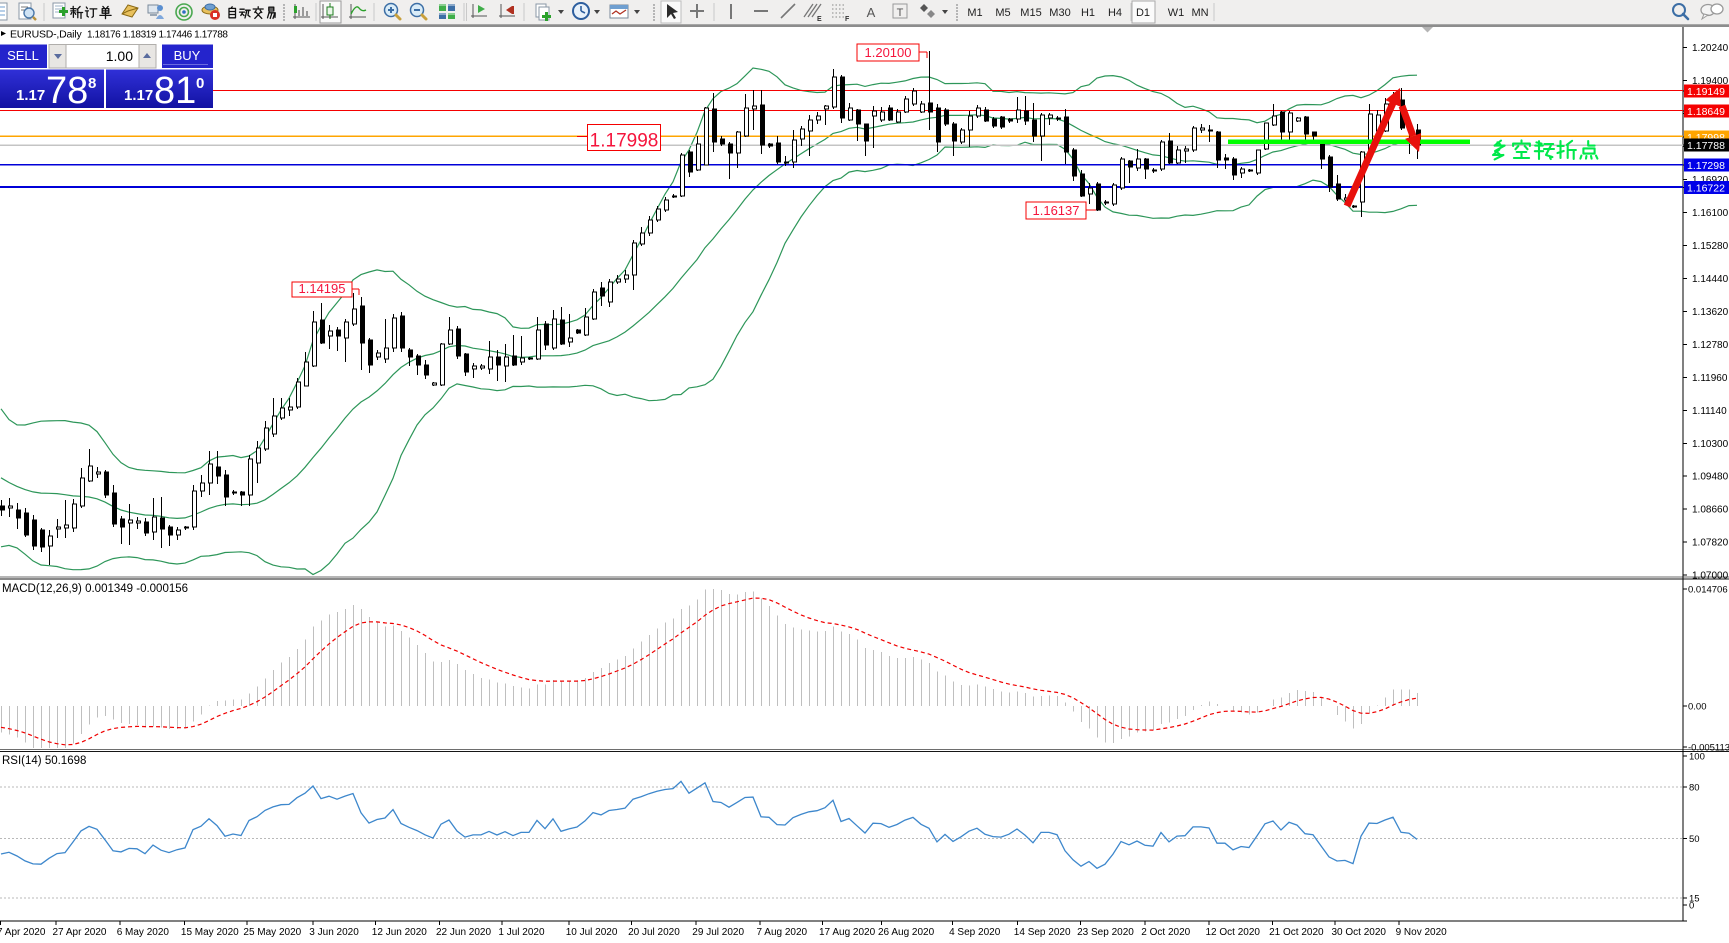  What do you see at coordinates (974, 13) in the screenshot?
I see `svg-text: M1` at bounding box center [974, 13].